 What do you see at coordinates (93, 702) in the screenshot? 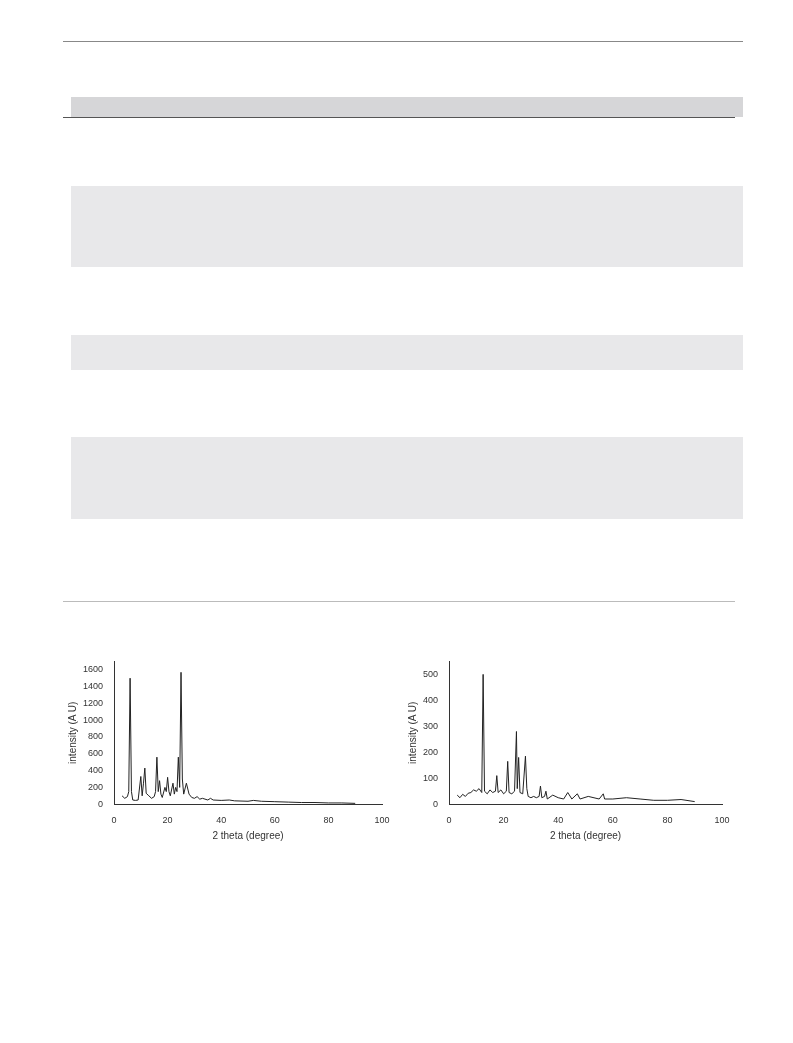
I see `y-tick-label: 1200` at bounding box center [93, 702].